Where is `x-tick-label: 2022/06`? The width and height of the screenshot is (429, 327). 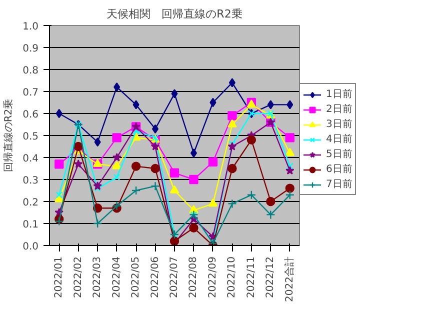 x-tick-label: 2022/06 is located at coordinates (155, 277).